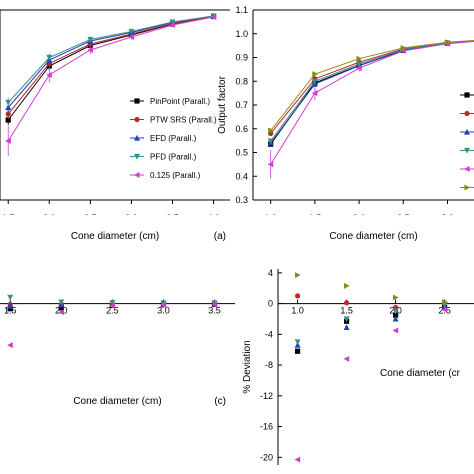 This screenshot has height=474, width=474. What do you see at coordinates (269, 334) in the screenshot?
I see `panel-d-y-tick-label: -4` at bounding box center [269, 334].